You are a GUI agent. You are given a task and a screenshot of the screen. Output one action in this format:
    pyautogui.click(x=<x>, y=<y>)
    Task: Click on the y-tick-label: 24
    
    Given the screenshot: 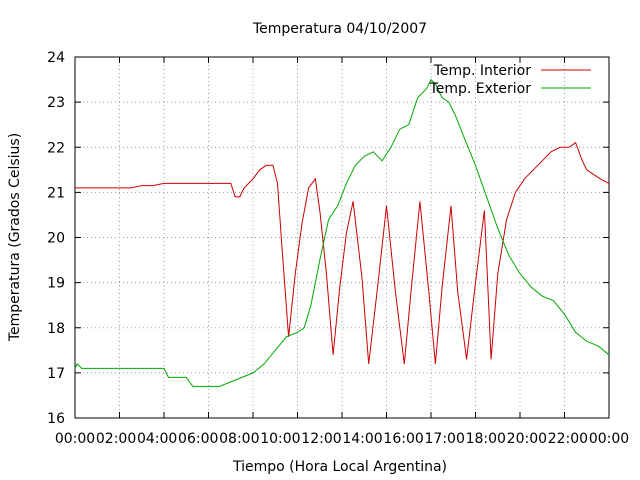 What is the action you would take?
    pyautogui.click(x=56, y=58)
    